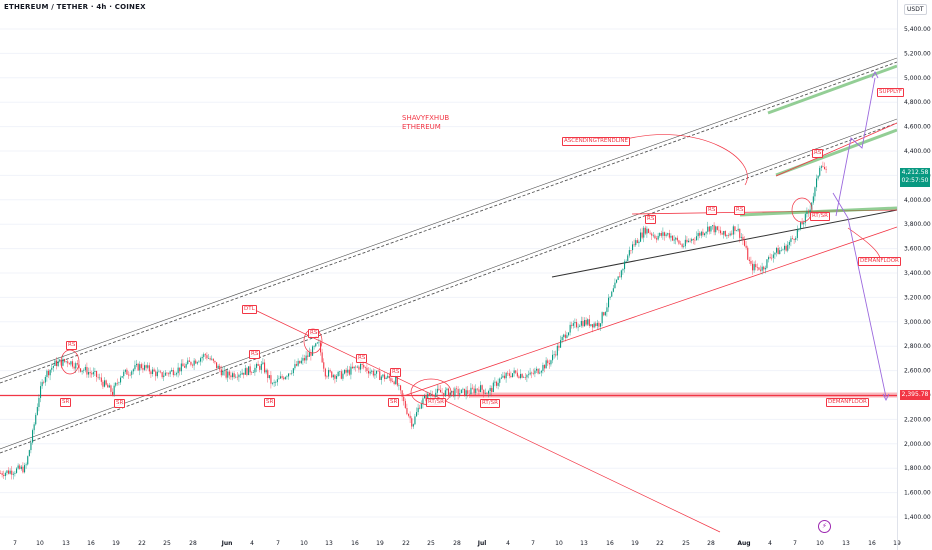  What do you see at coordinates (917, 151) in the screenshot?
I see `price-tick-label: 4,400.00` at bounding box center [917, 151].